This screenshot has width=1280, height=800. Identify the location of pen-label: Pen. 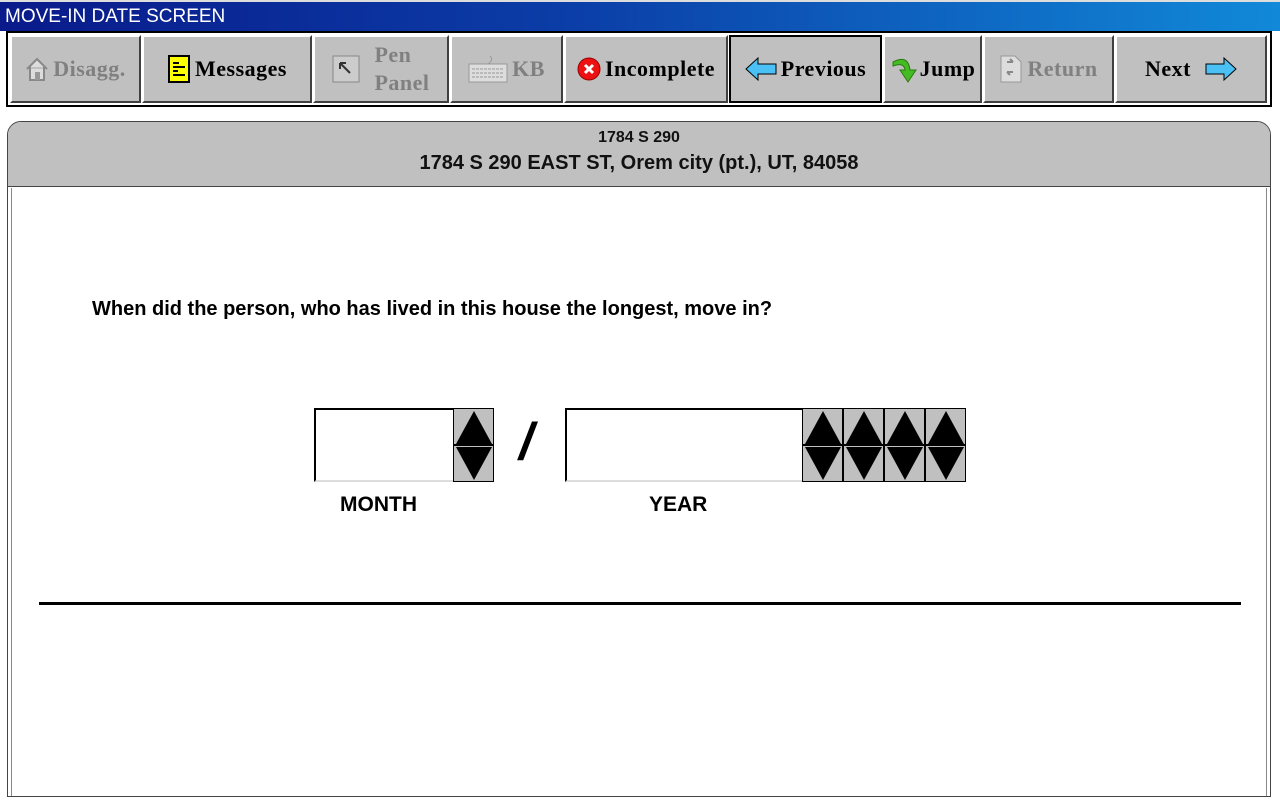
(393, 54).